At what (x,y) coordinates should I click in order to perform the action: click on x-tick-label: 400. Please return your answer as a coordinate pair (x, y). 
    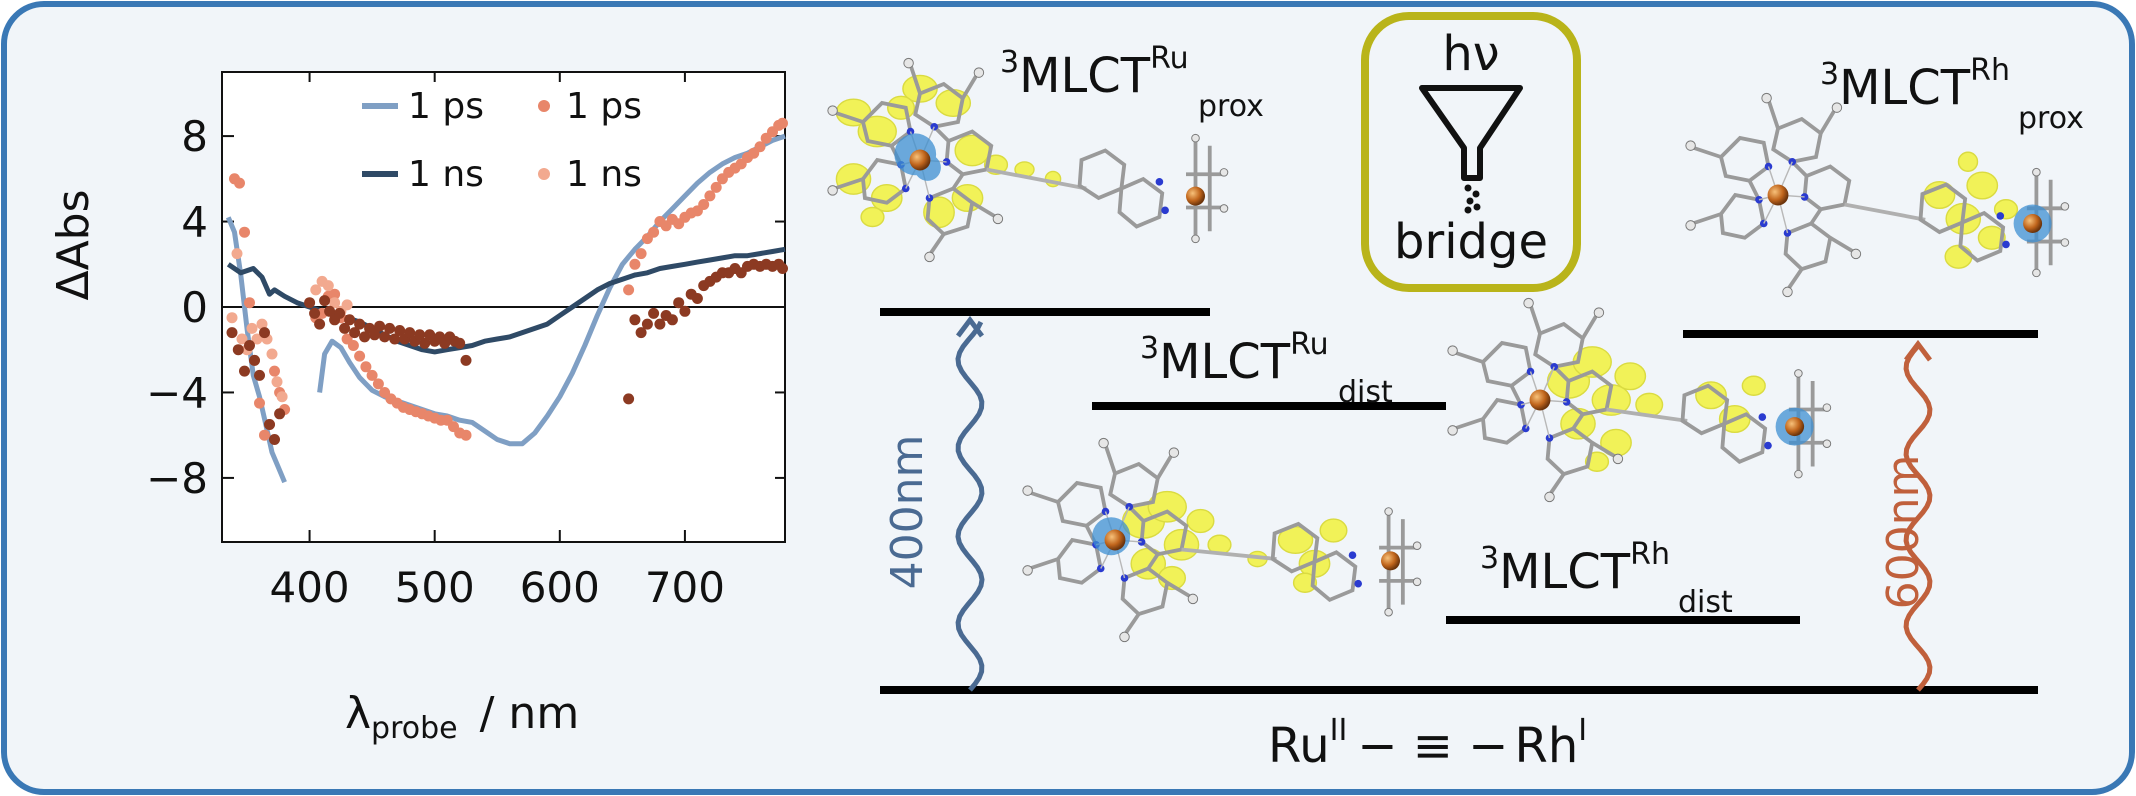
    Looking at the image, I should click on (309, 587).